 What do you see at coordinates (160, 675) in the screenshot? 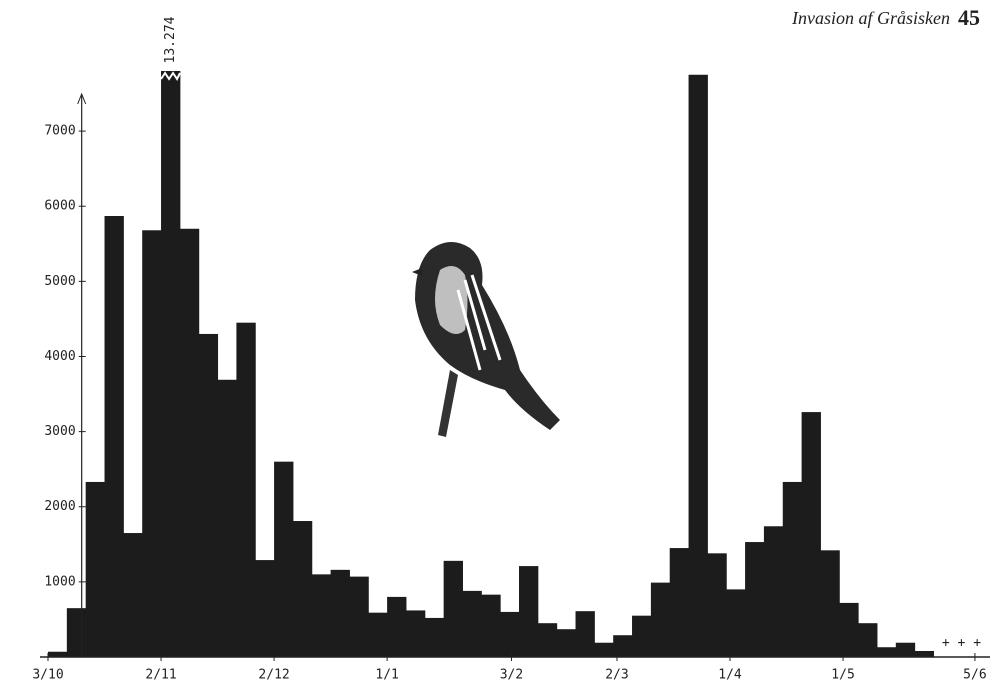
I see `x-tick-label: 2/11` at bounding box center [160, 675].